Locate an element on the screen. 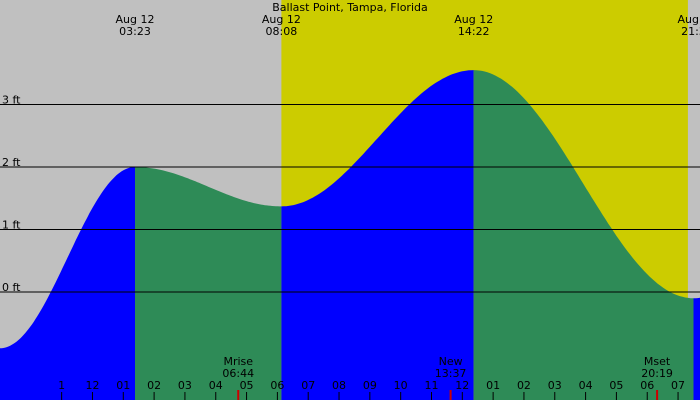 The width and height of the screenshot is (700, 400). hour-label-3: 01 is located at coordinates (123, 385).